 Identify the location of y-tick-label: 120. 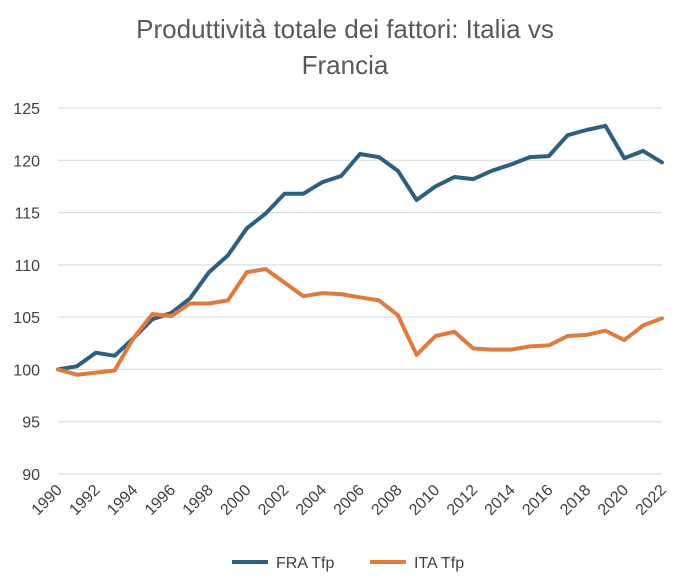
(26, 161).